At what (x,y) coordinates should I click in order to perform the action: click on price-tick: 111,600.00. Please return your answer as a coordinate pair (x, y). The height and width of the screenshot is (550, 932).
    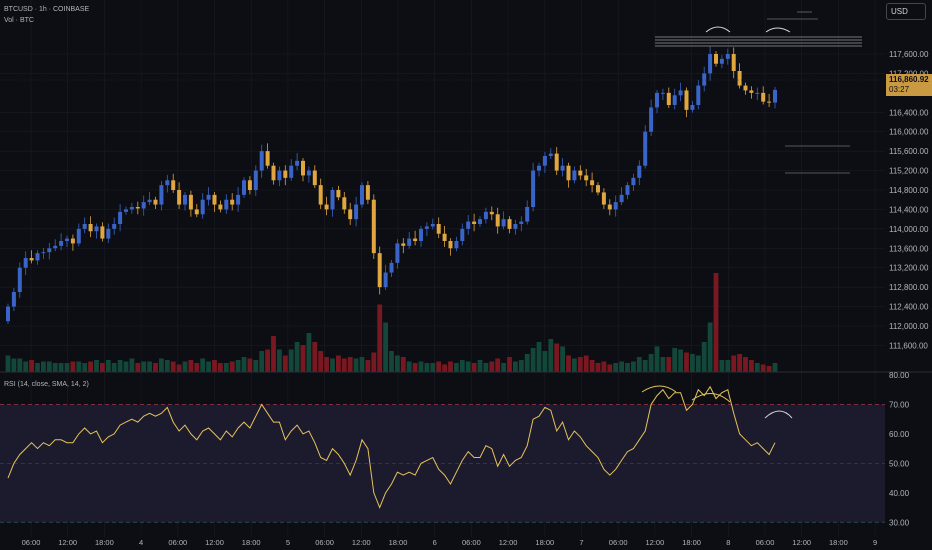
    Looking at the image, I should click on (908, 345).